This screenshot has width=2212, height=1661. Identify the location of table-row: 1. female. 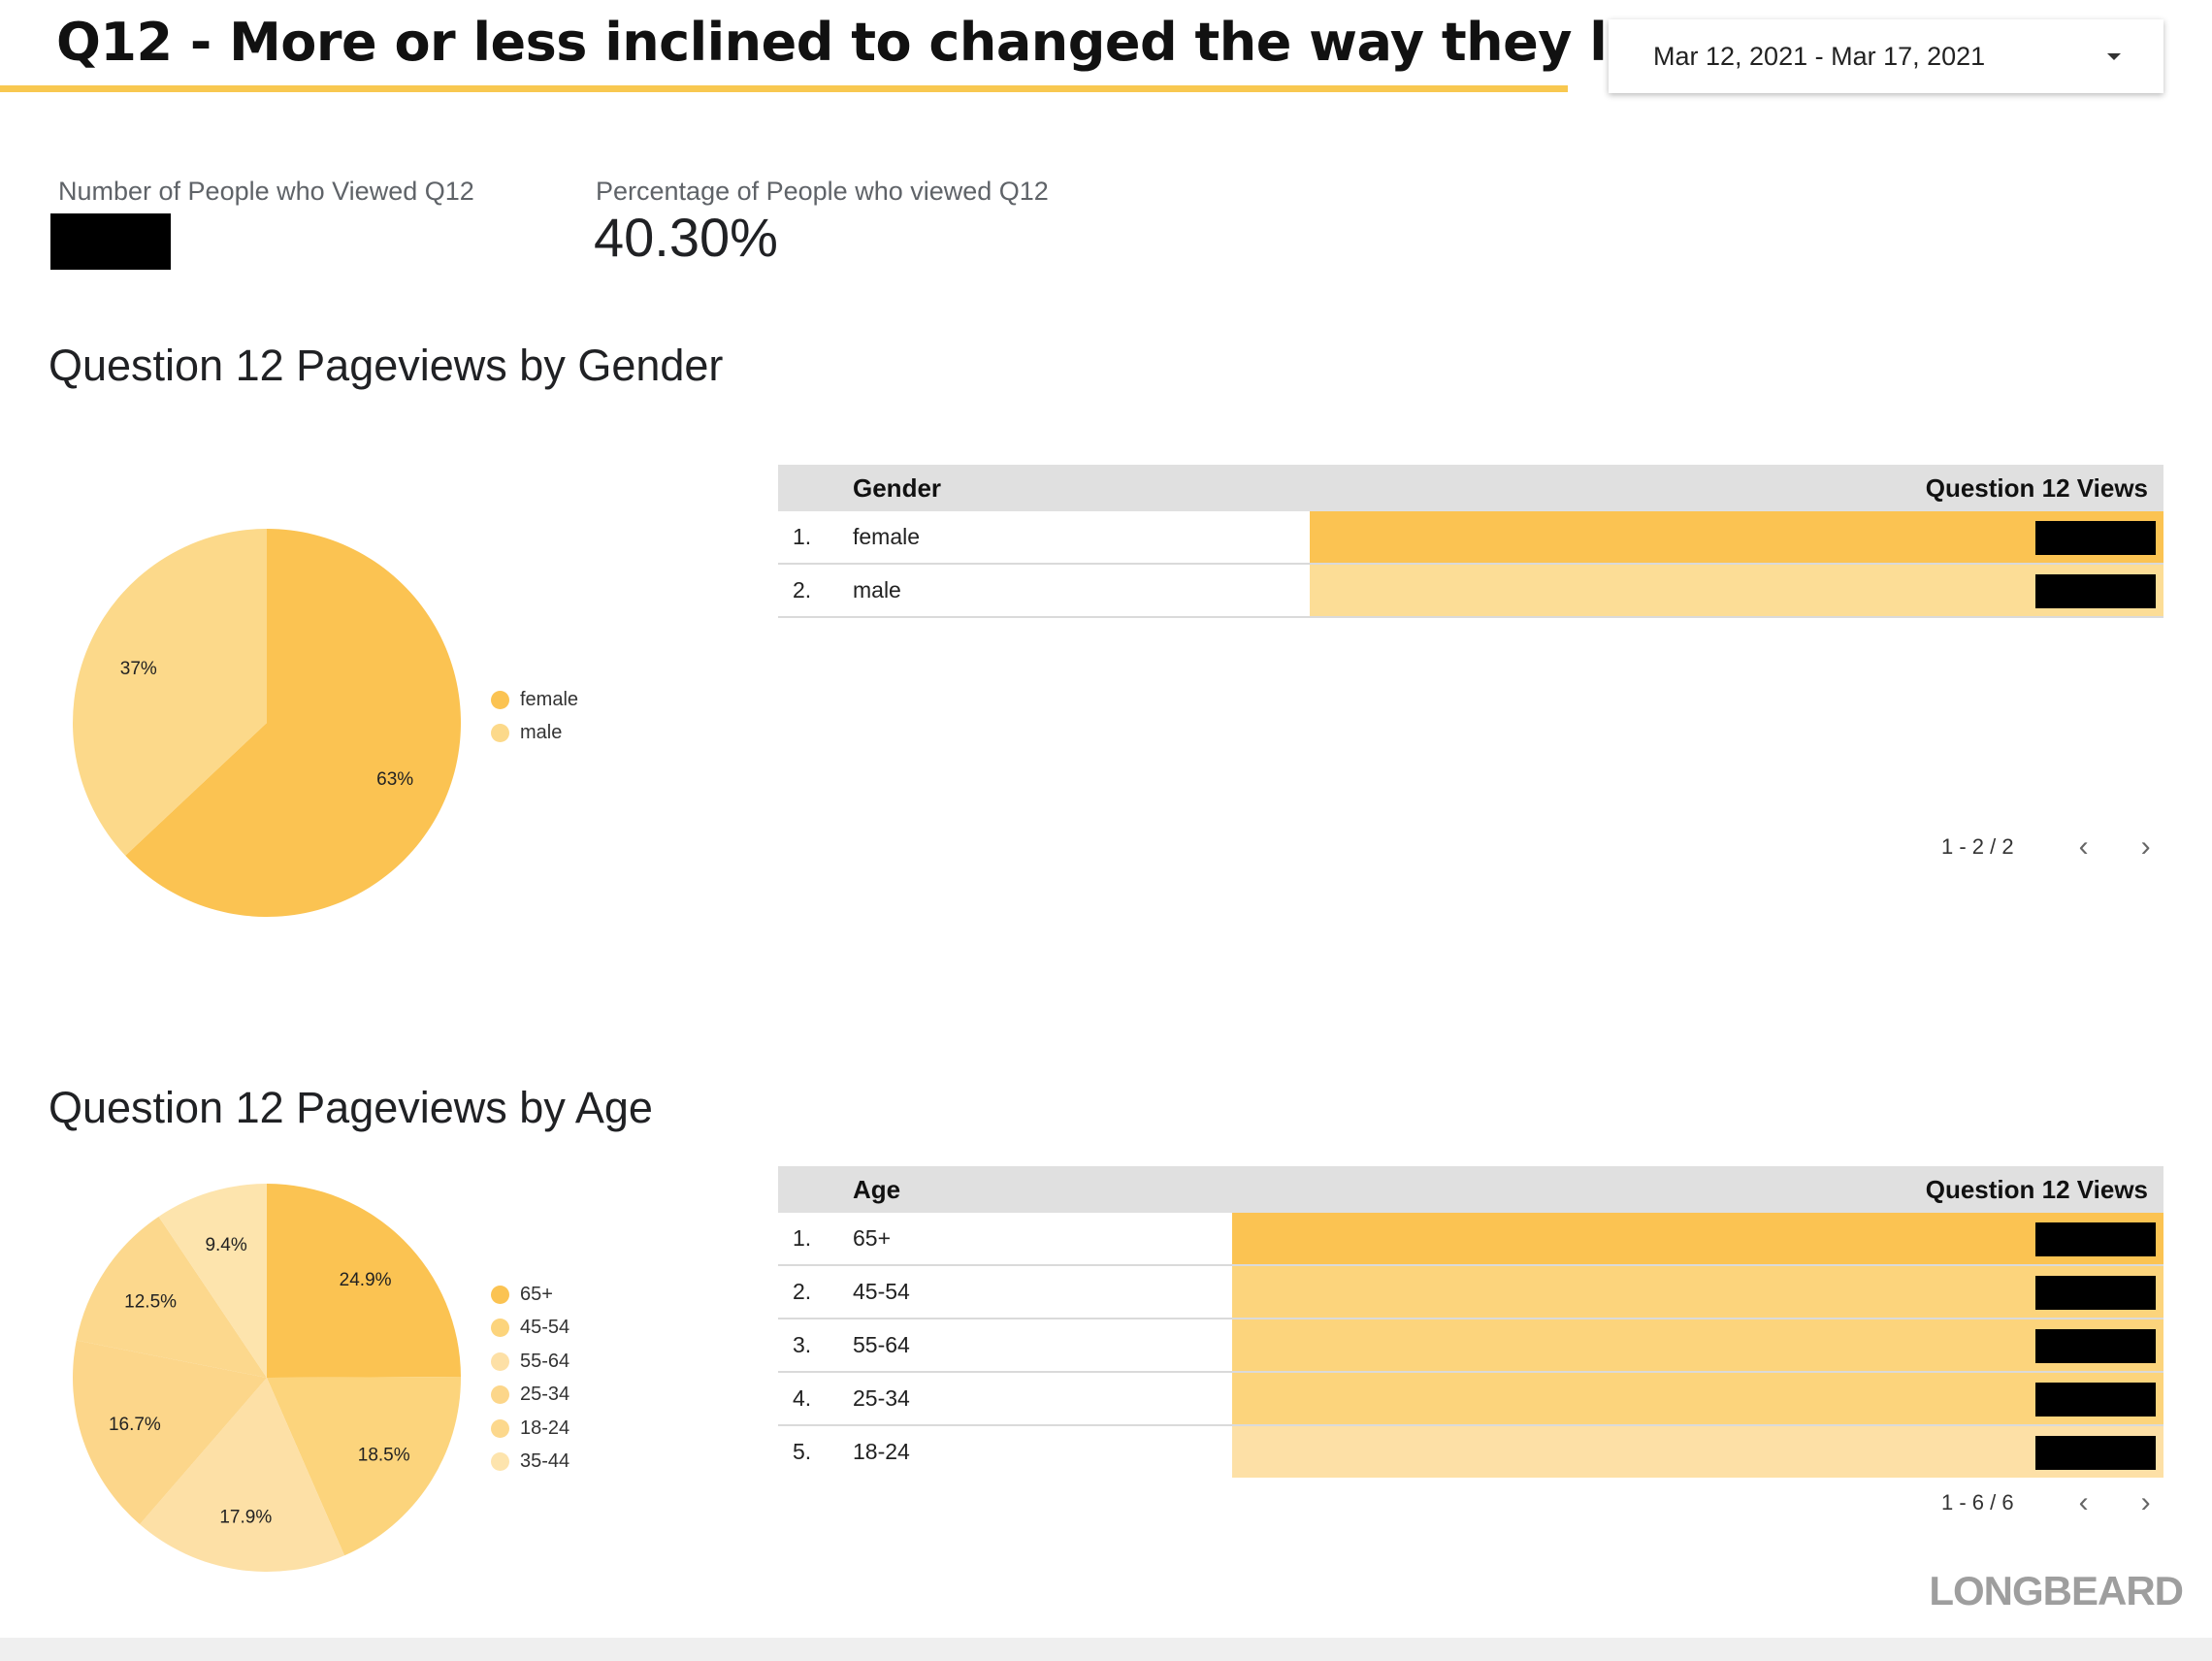
(1470, 538).